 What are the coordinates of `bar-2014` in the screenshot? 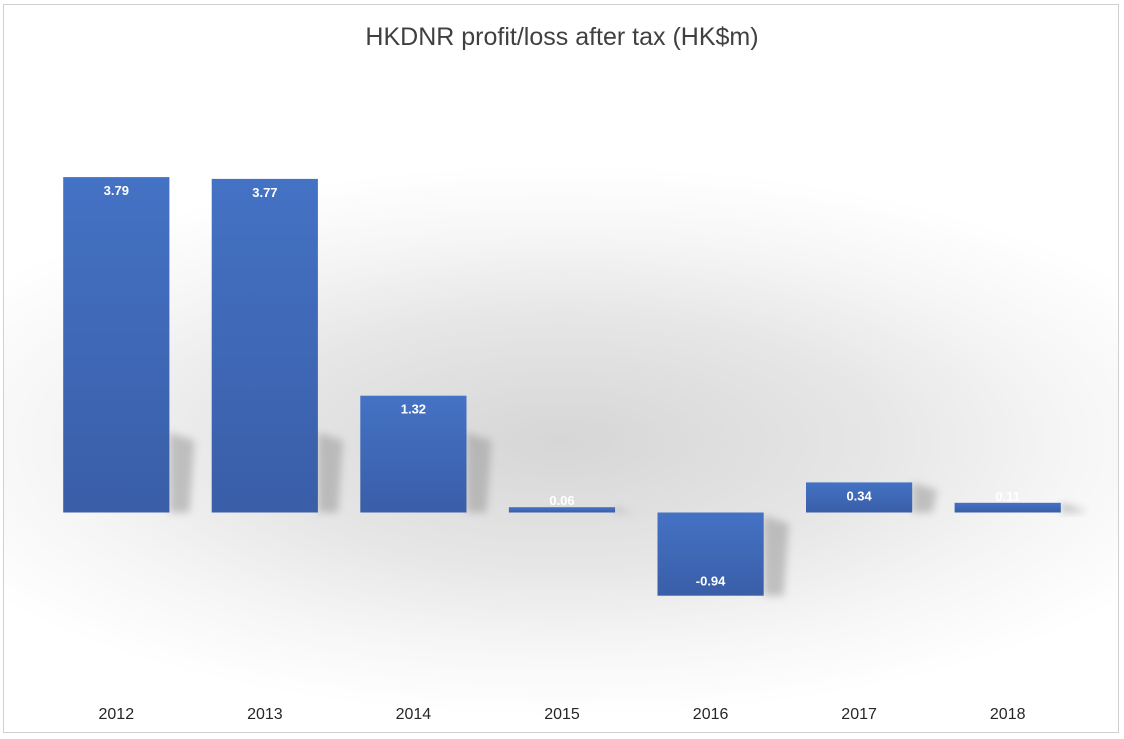 It's located at (413, 454).